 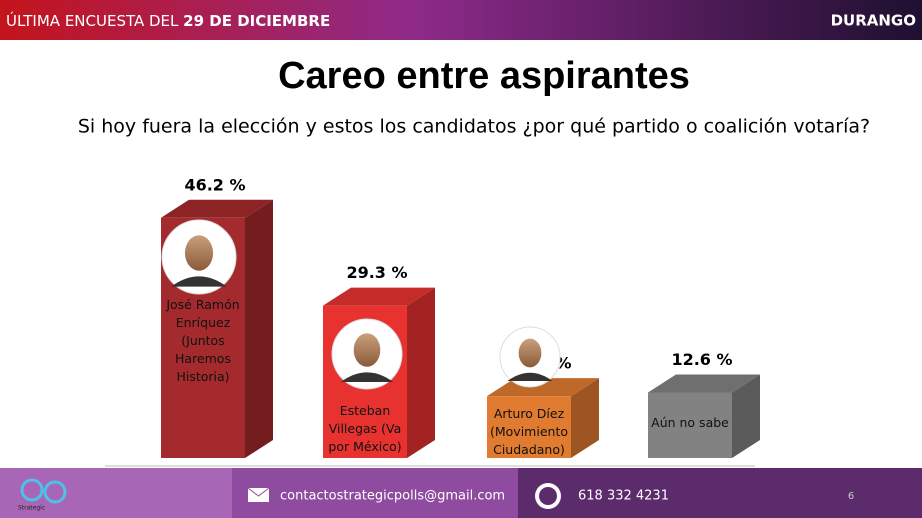 I want to click on category-label: Esteban Villegas (Va por México), so click(x=365, y=428).